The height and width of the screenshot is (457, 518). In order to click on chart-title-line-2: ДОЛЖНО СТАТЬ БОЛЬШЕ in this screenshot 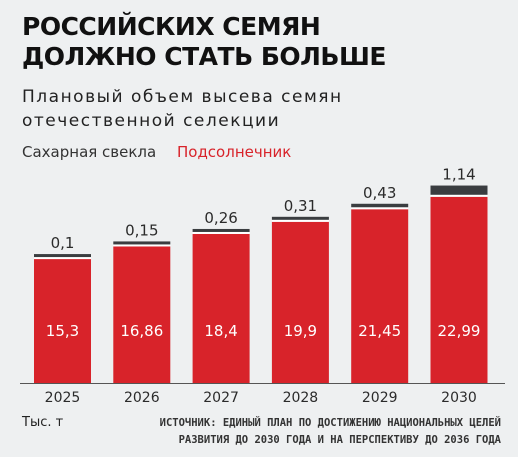, I will do `click(204, 56)`.